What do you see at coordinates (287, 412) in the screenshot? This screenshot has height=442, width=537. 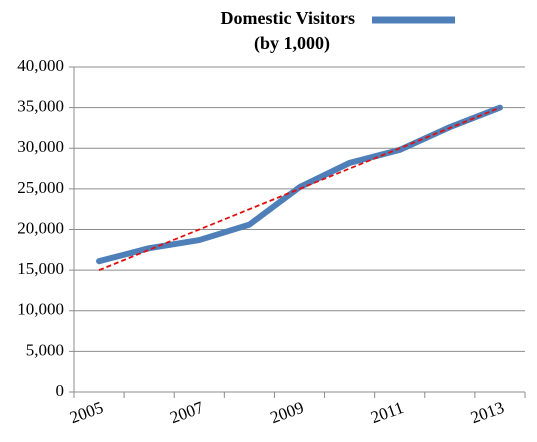 I see `x-tick-label: 2009` at bounding box center [287, 412].